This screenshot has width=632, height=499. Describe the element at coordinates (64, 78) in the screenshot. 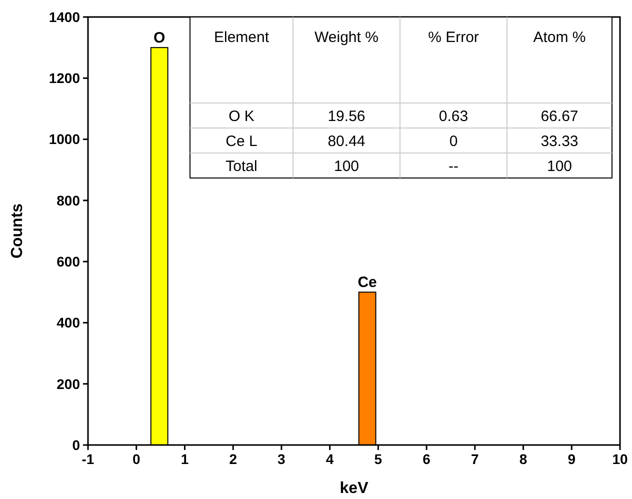

I see `y-tick-label: 1200` at that location.